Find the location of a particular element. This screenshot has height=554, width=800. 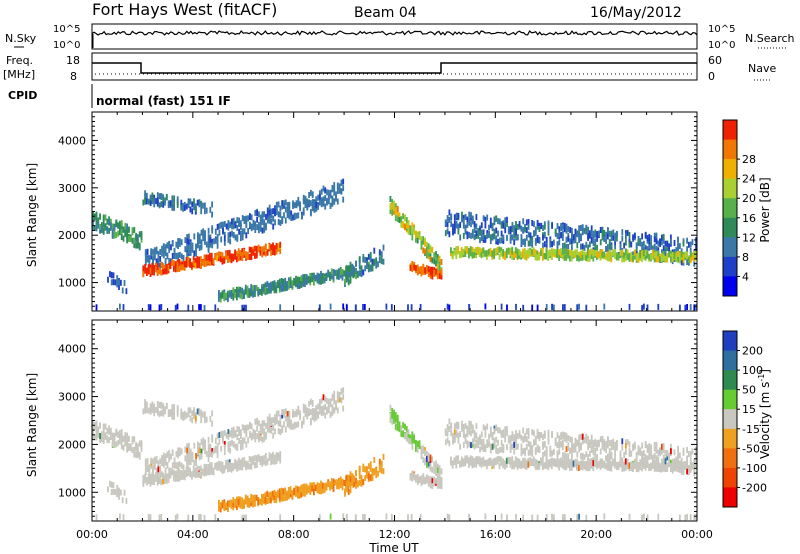

y-tick-label: 2000 is located at coordinates (72, 235).